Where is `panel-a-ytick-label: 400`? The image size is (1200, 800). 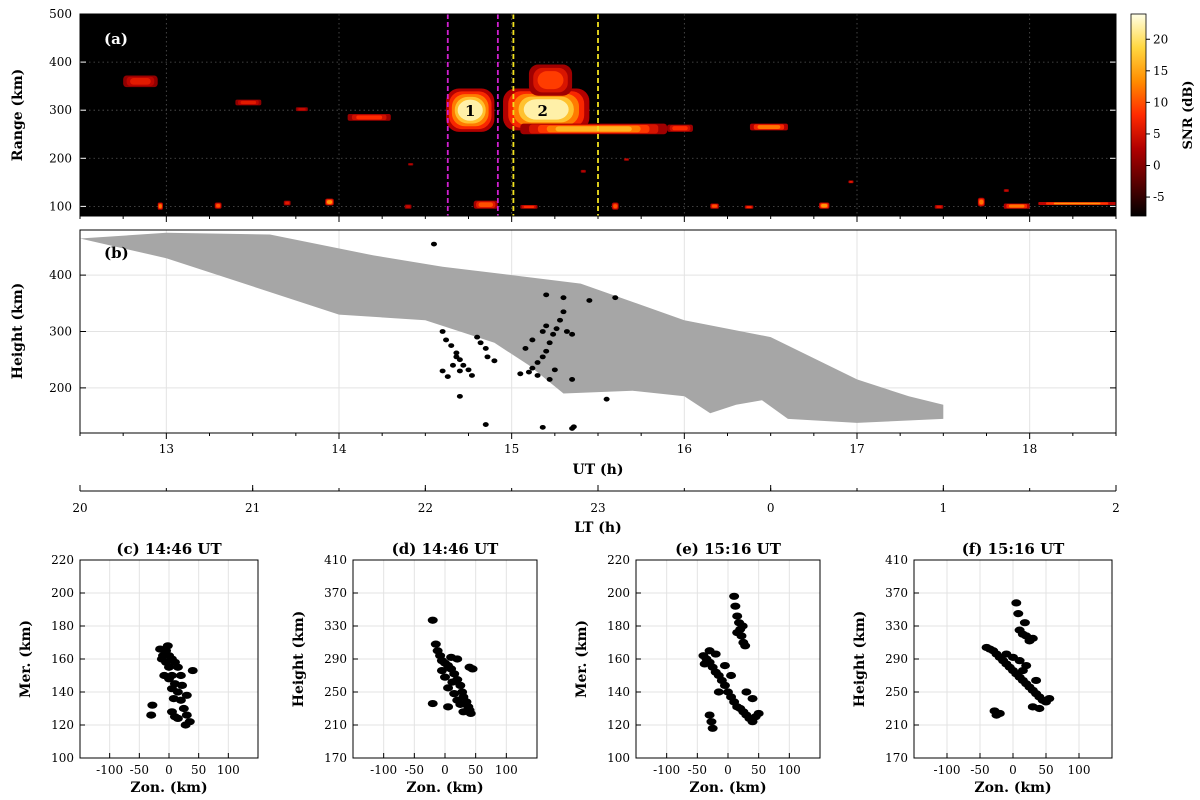
panel-a-ytick-label: 400 is located at coordinates (60, 62).